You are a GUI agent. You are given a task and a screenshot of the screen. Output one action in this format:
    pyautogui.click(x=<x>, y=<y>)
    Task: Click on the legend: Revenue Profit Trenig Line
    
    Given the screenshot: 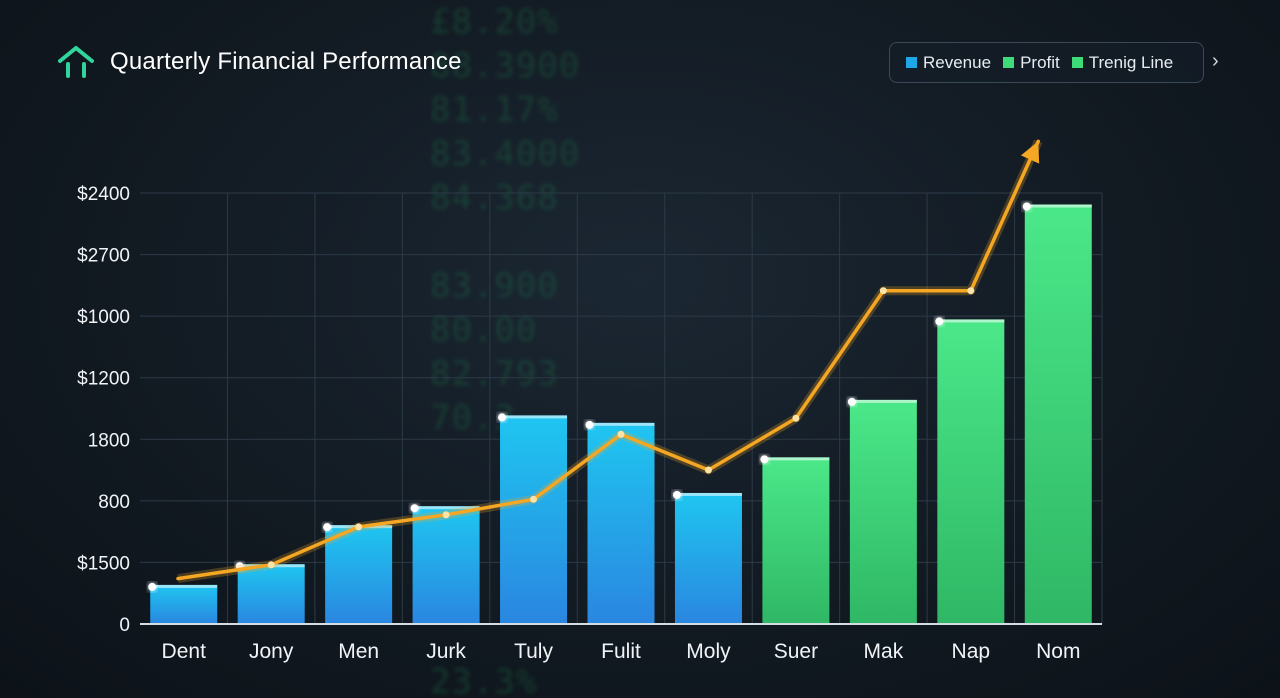 What is the action you would take?
    pyautogui.click(x=1046, y=62)
    